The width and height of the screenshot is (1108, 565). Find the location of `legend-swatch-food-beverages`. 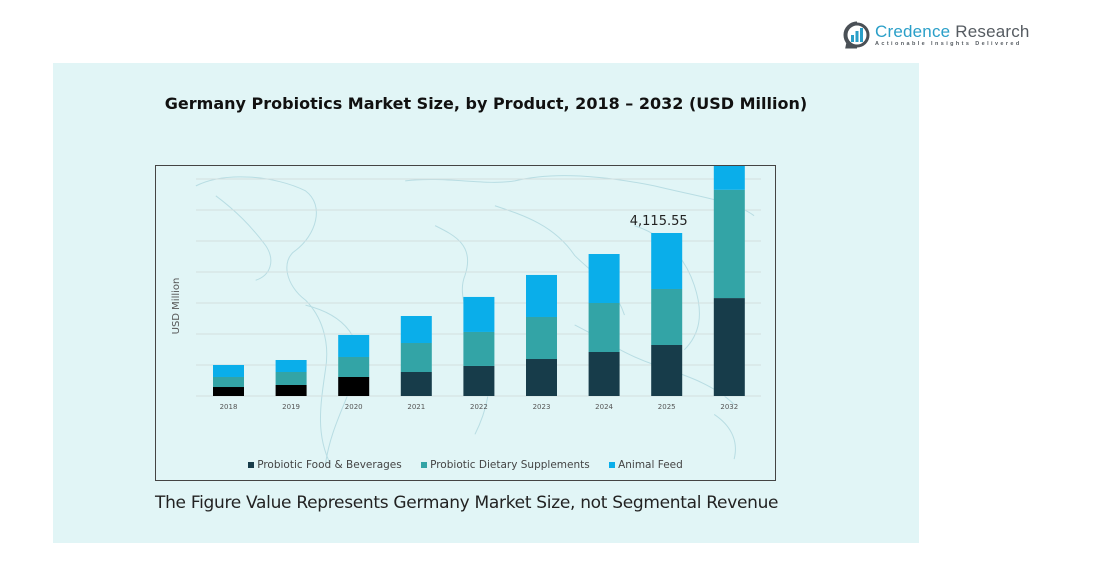

legend-swatch-food-beverages is located at coordinates (251, 465).